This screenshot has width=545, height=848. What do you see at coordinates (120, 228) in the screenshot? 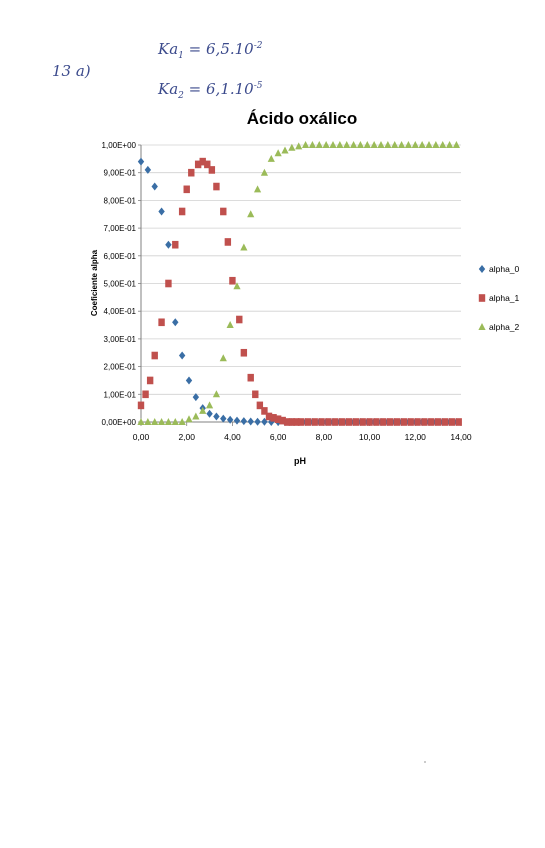
I see `y-tick-label: 7,00E-01` at bounding box center [120, 228].